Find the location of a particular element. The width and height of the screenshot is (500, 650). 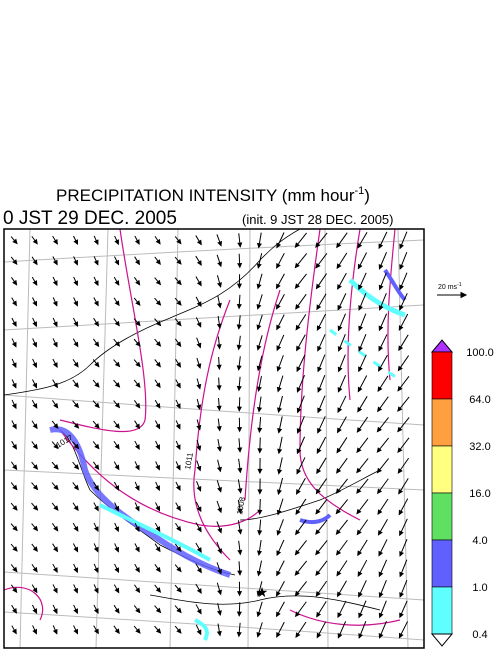

colorbar-top is located at coordinates (442, 346).